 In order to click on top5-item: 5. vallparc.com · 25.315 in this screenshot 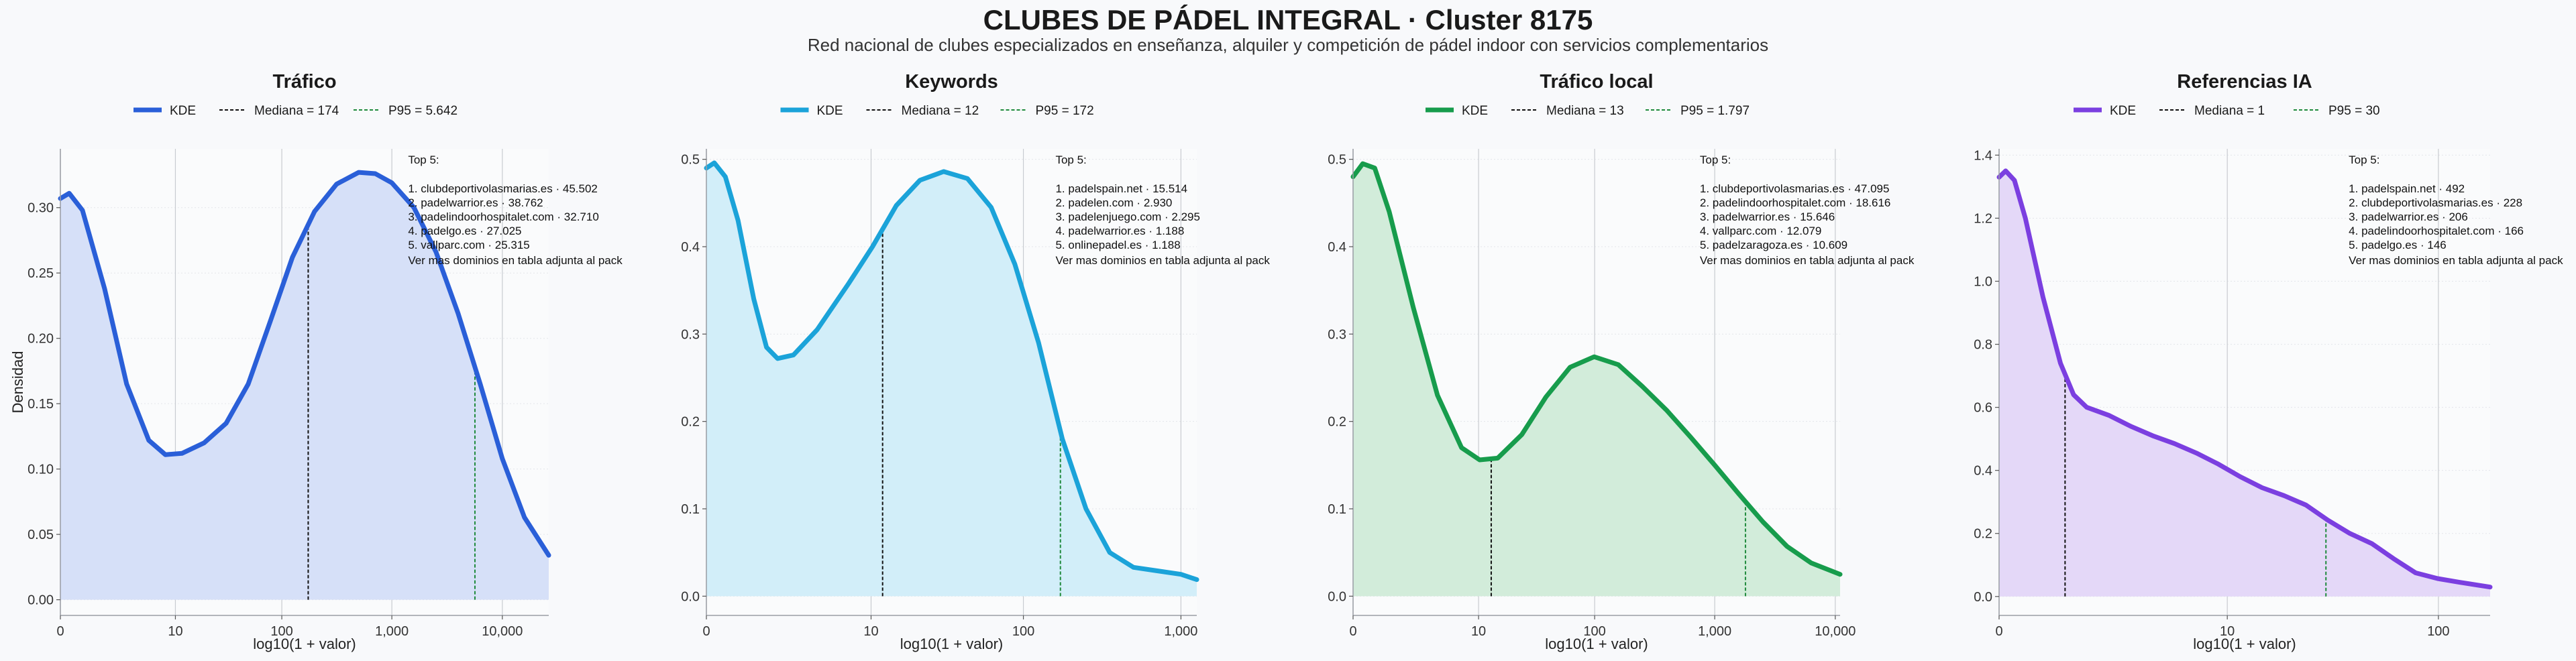, I will do `click(468, 245)`.